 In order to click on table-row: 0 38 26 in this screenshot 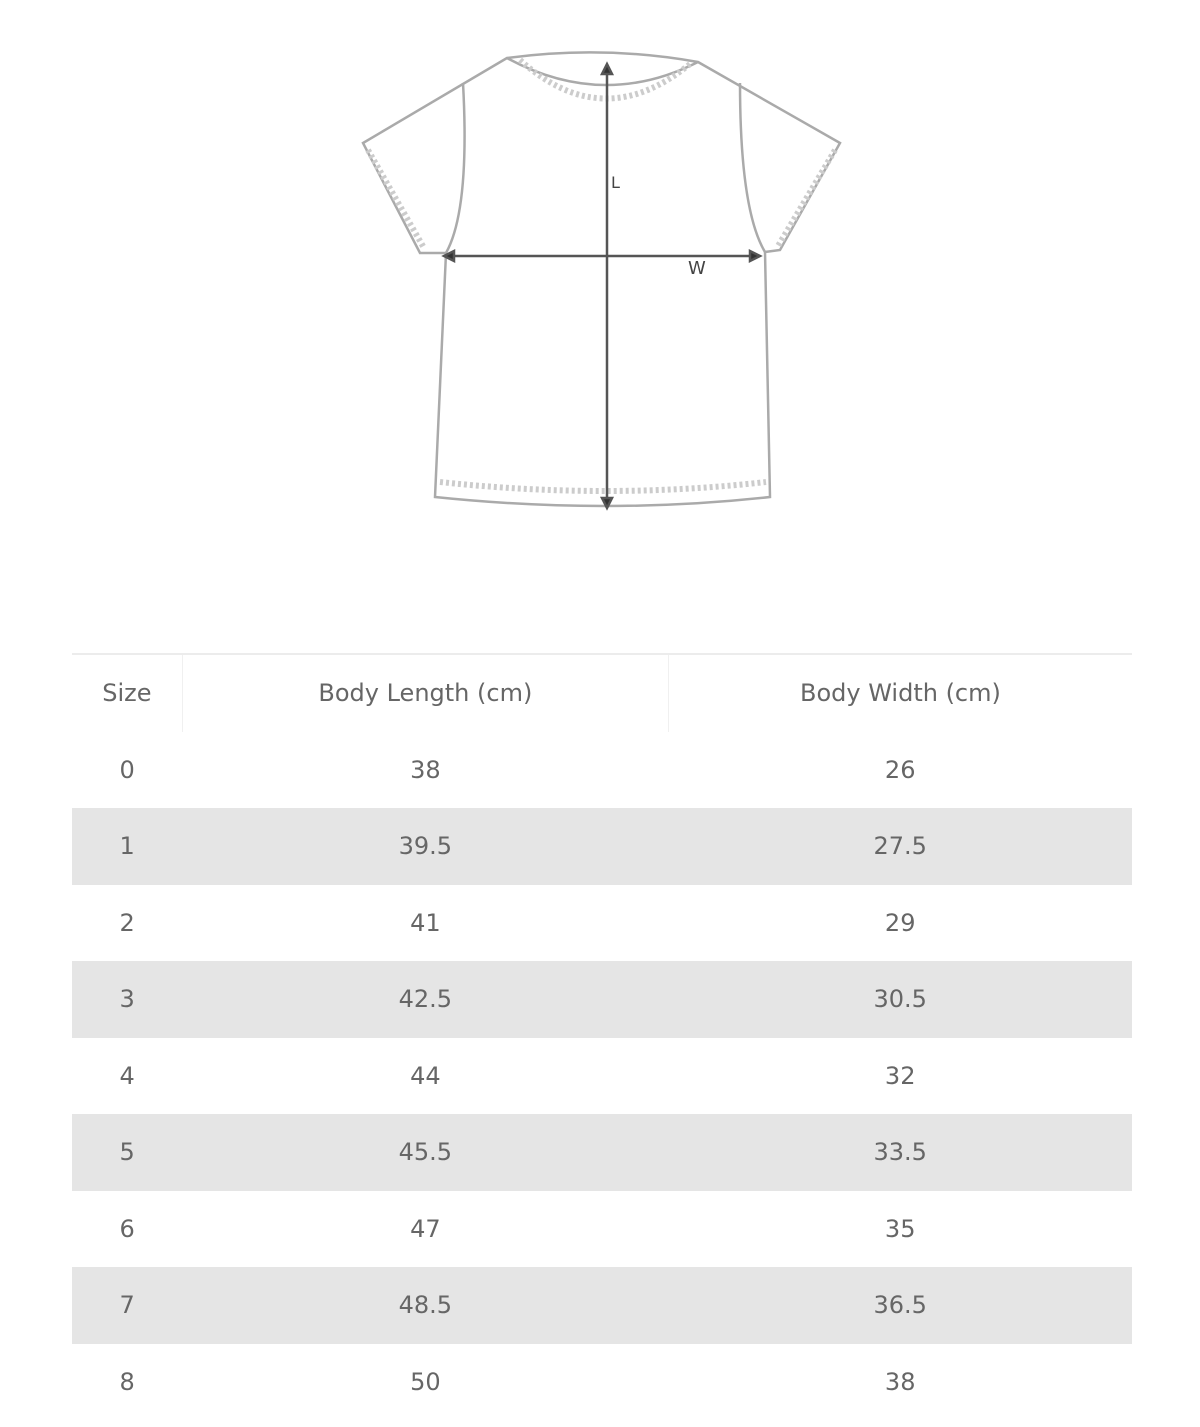, I will do `click(602, 770)`.